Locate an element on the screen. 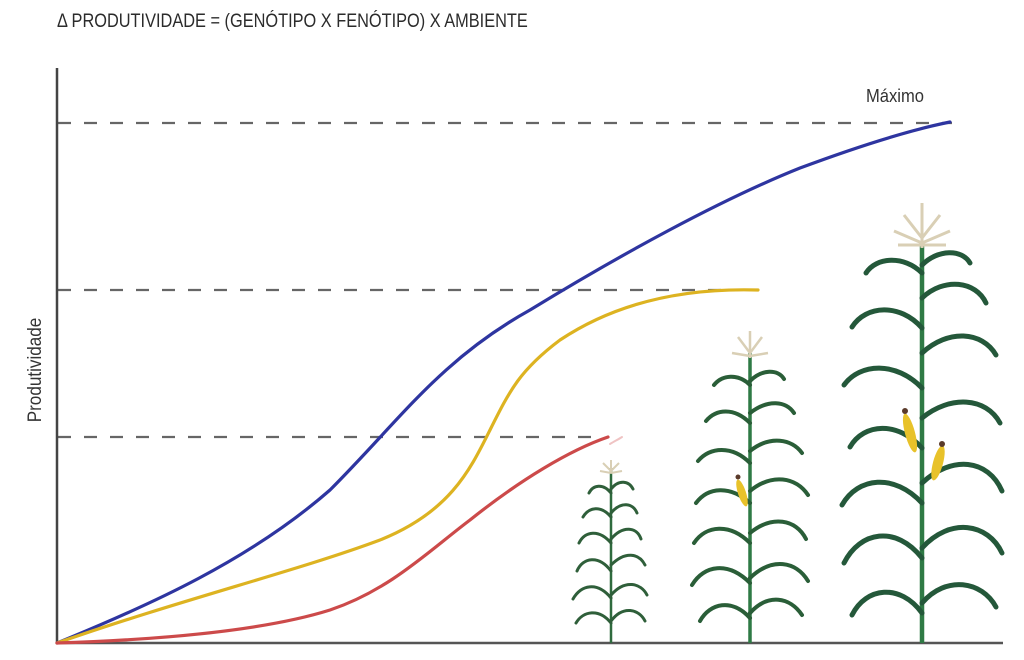  corn-plant-large is located at coordinates (922, 423).